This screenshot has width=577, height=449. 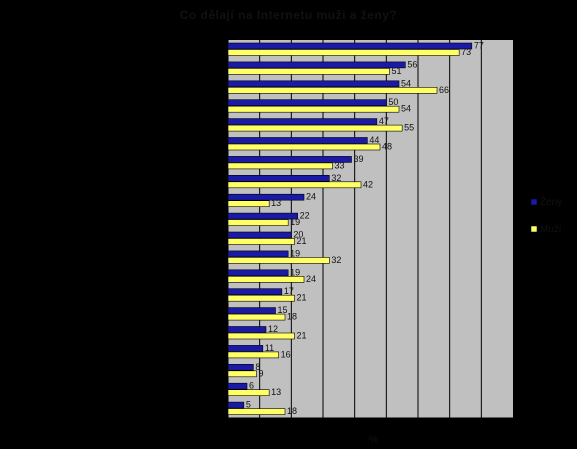 I want to click on data-label: 44, so click(x=374, y=140).